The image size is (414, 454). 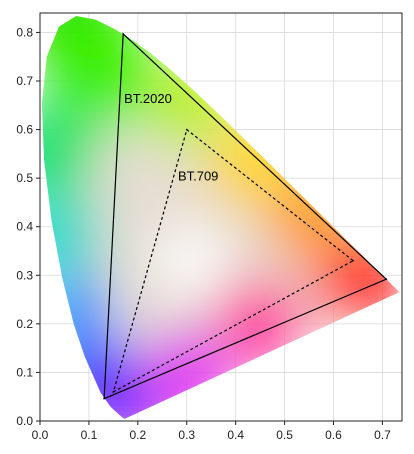 I want to click on y-tick-label: 0.1, so click(x=24, y=372).